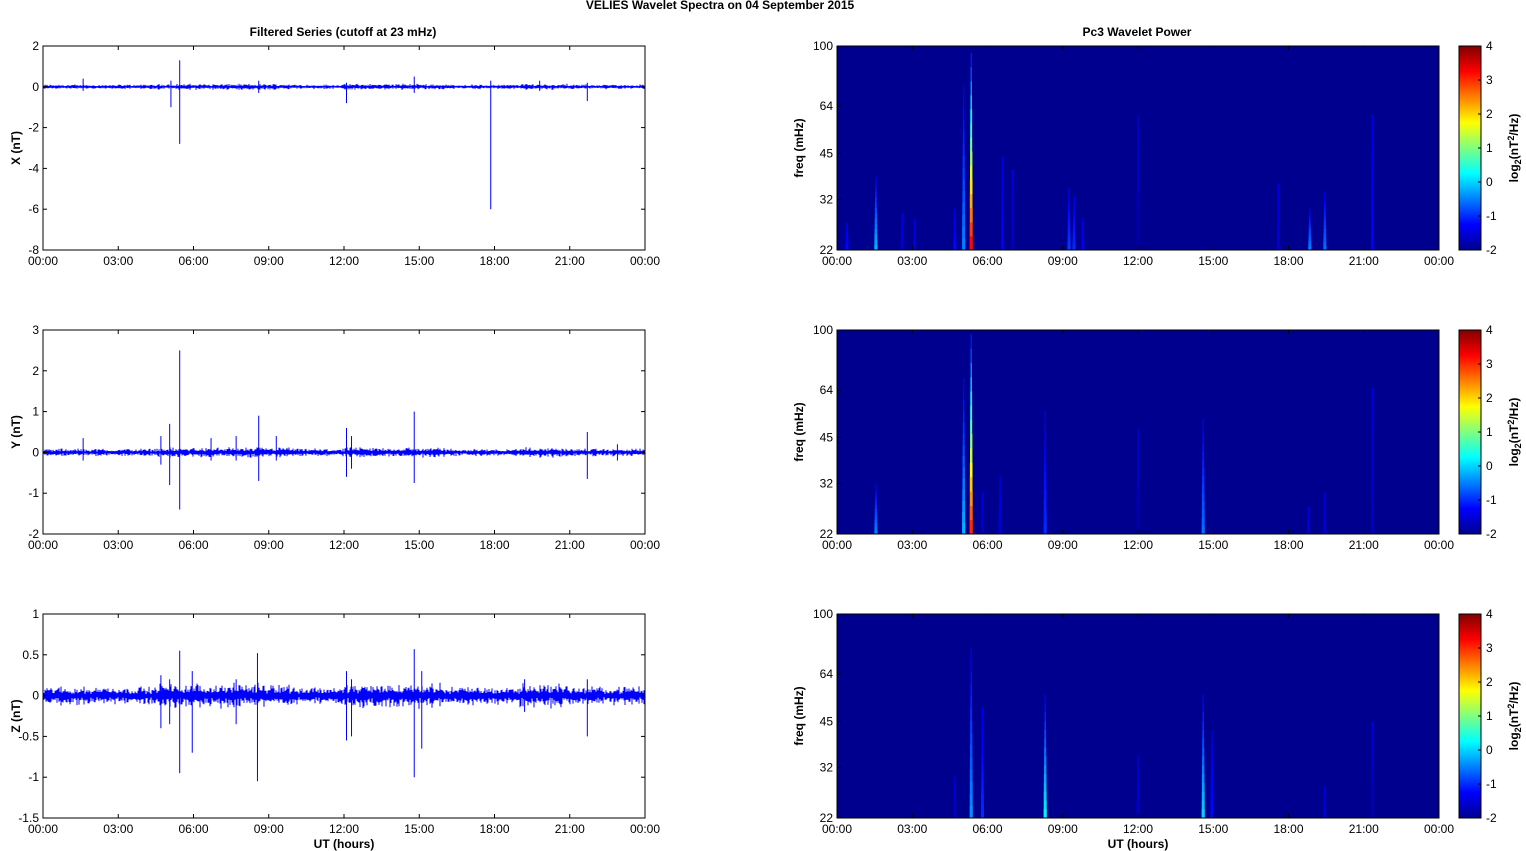  I want to click on y-tick-label: 64, so click(827, 674).